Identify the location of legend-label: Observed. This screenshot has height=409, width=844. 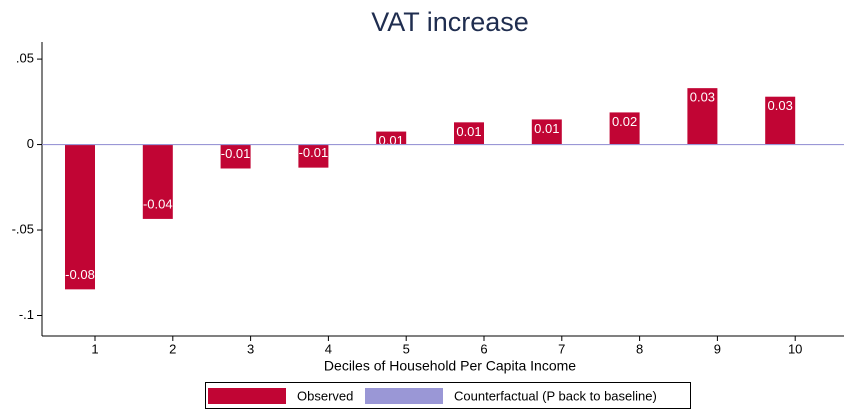
(325, 395).